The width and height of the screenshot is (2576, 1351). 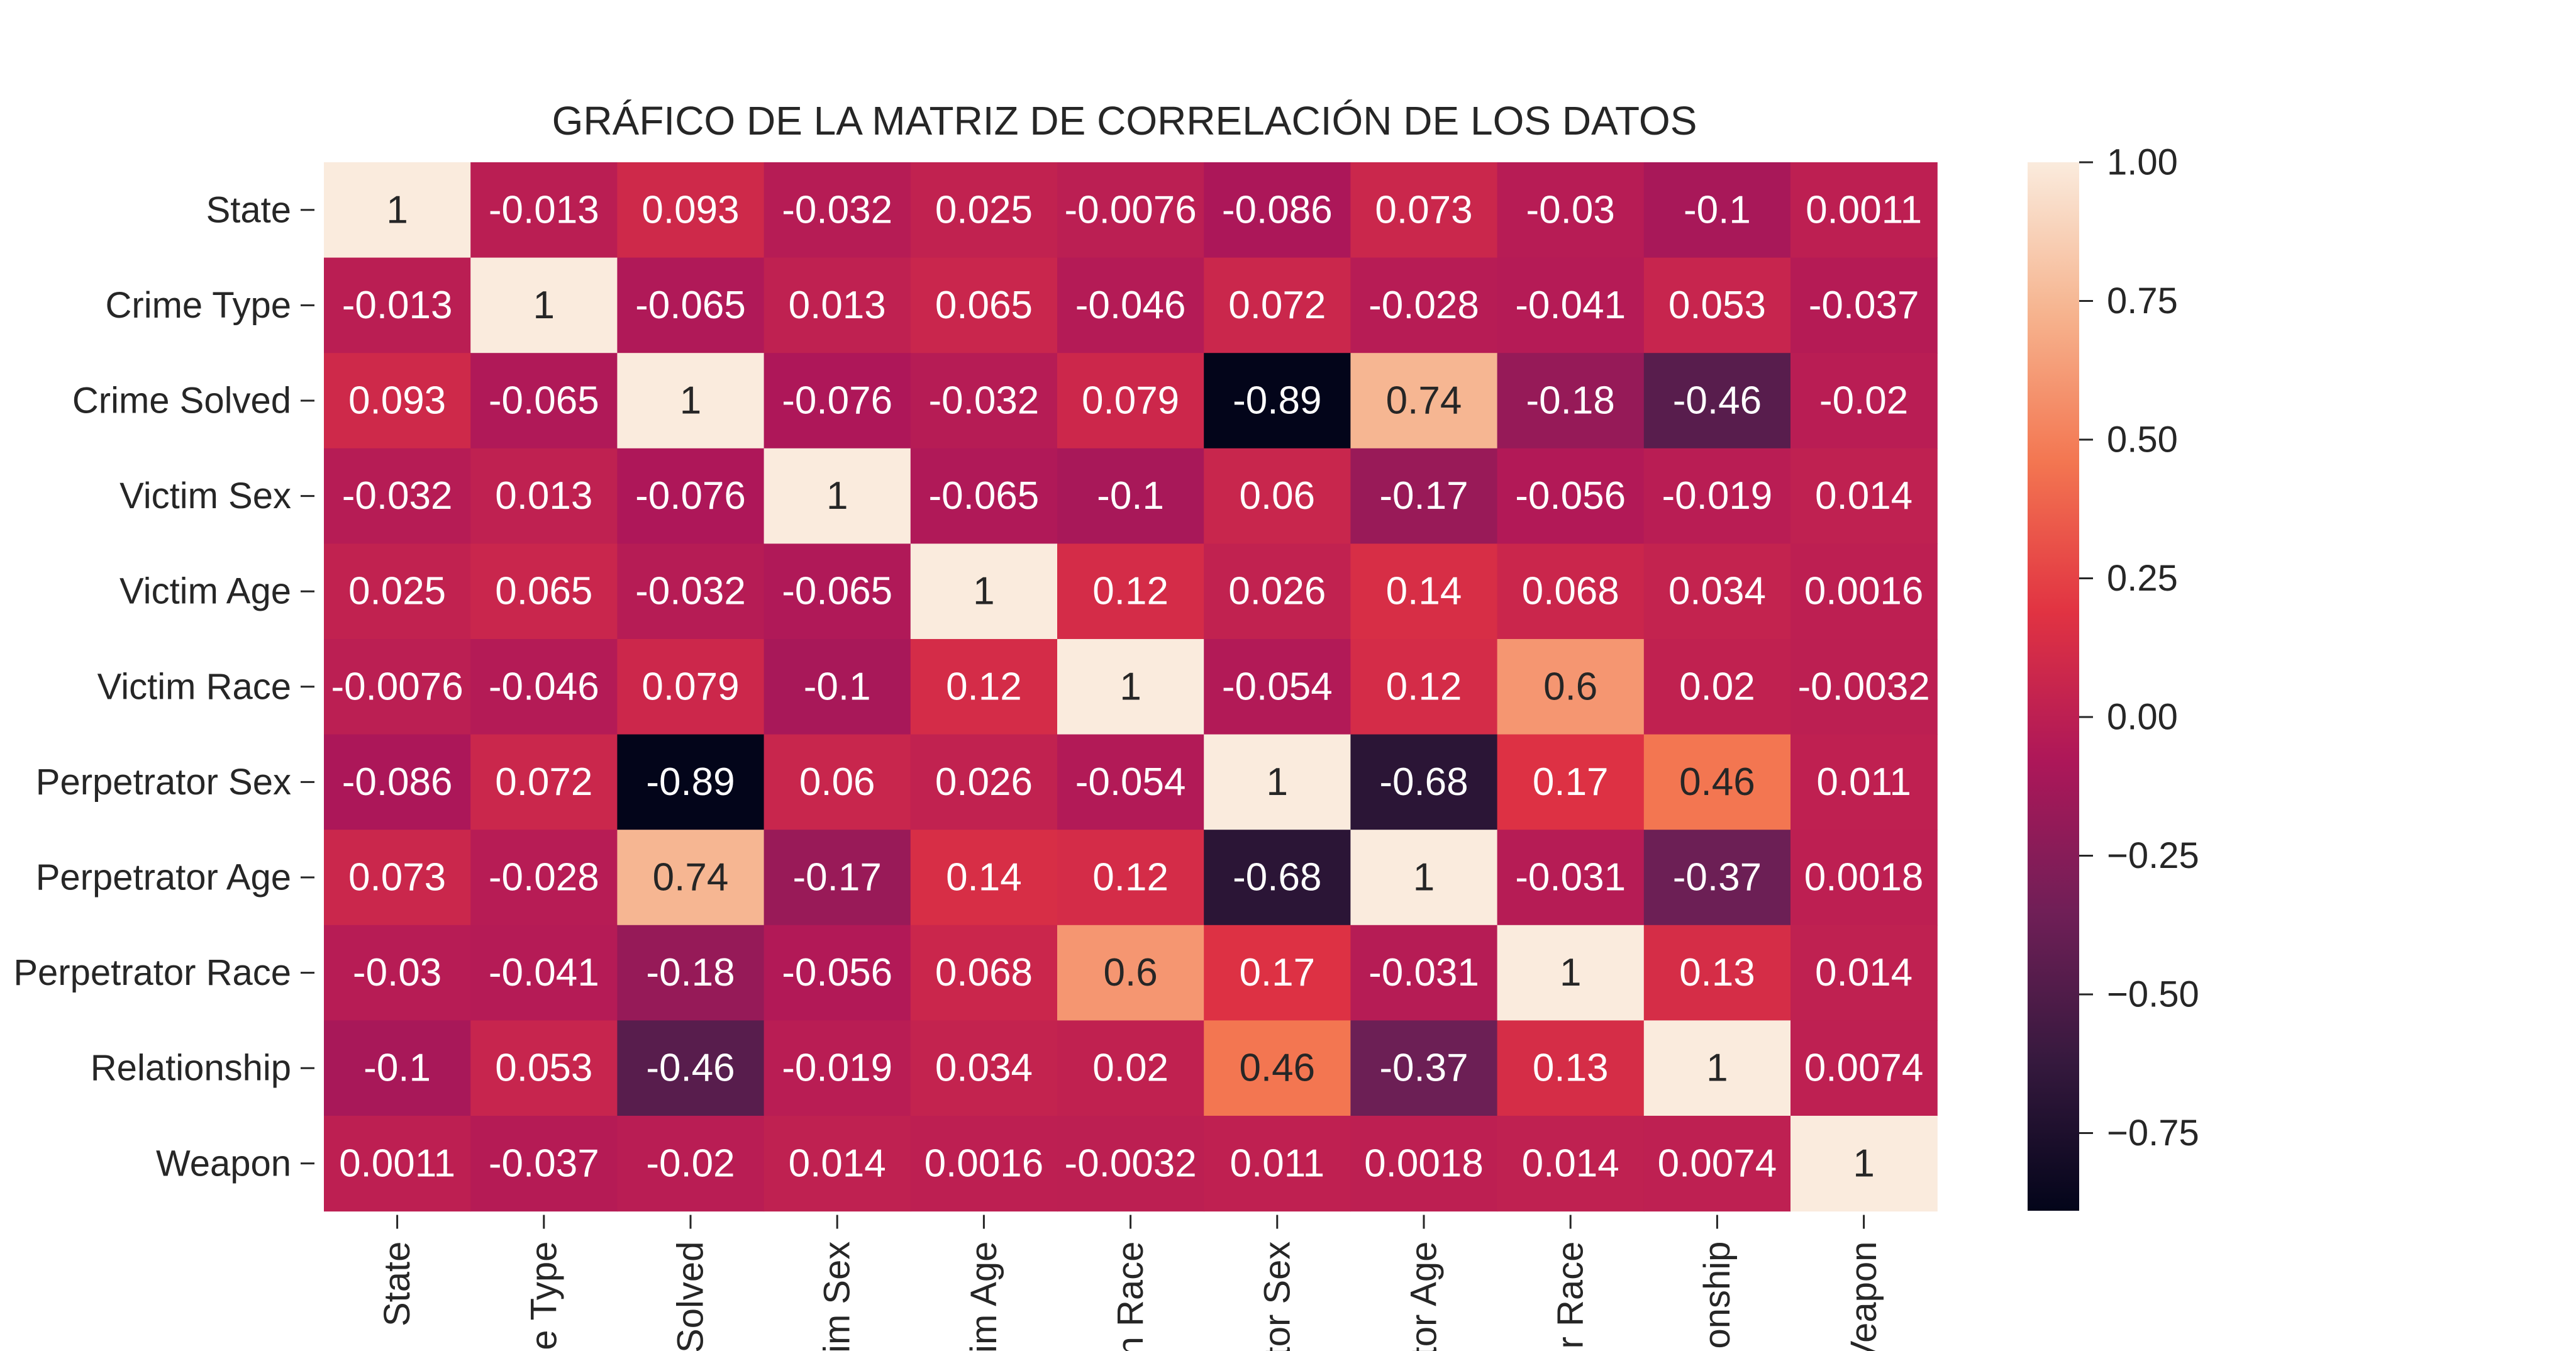 I want to click on cell-value-label: -0.032, so click(x=397, y=496).